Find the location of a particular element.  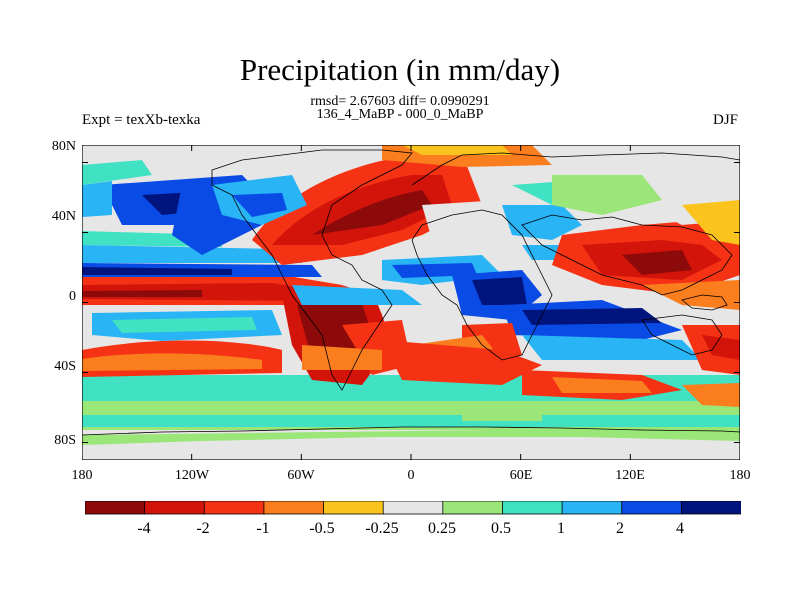

colorbar-label-4: 4 is located at coordinates (680, 528).